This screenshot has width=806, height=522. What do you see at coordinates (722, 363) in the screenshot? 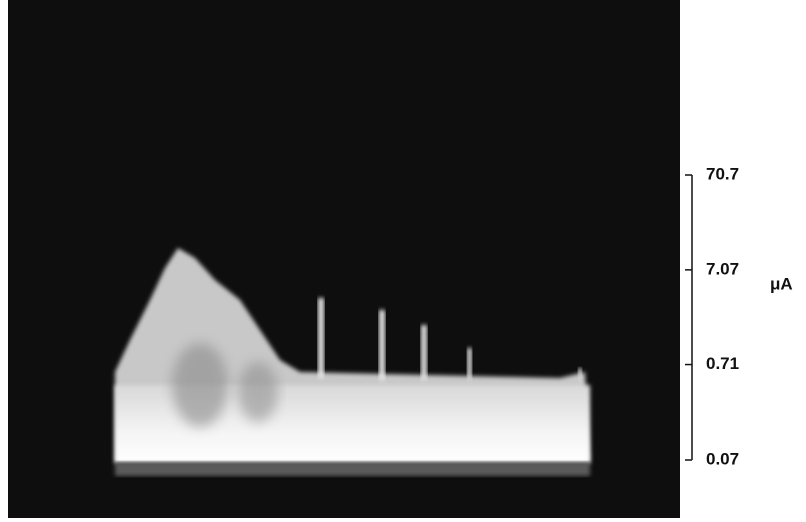
I see `y-tick-label: 0.71` at bounding box center [722, 363].